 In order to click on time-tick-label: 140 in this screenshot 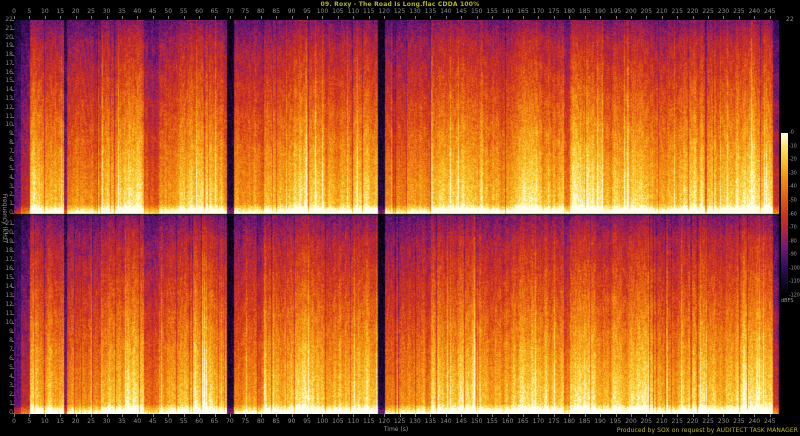, I will do `click(446, 11)`.